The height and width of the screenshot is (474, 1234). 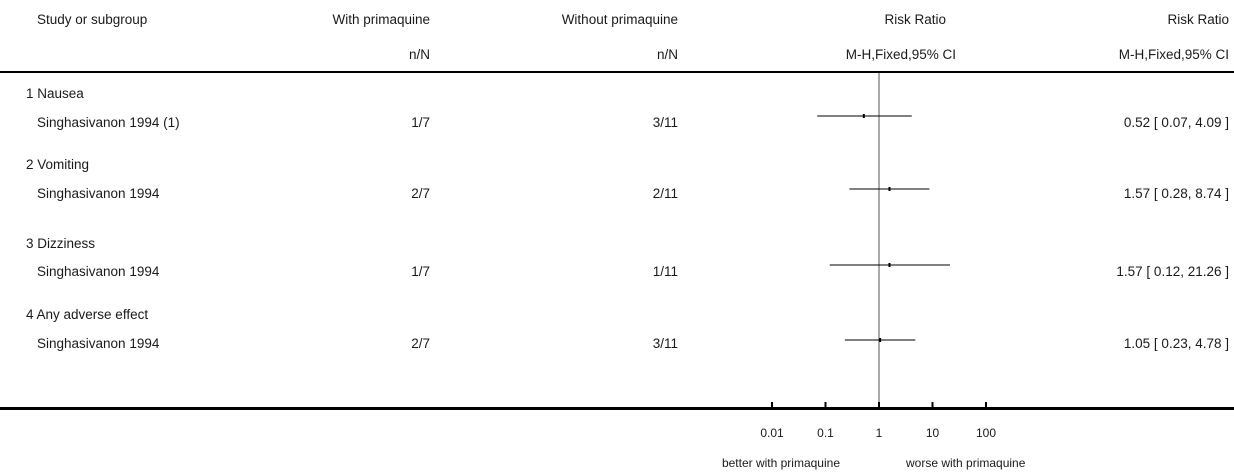 What do you see at coordinates (825, 433) in the screenshot?
I see `axis-tick-label: 0.1` at bounding box center [825, 433].